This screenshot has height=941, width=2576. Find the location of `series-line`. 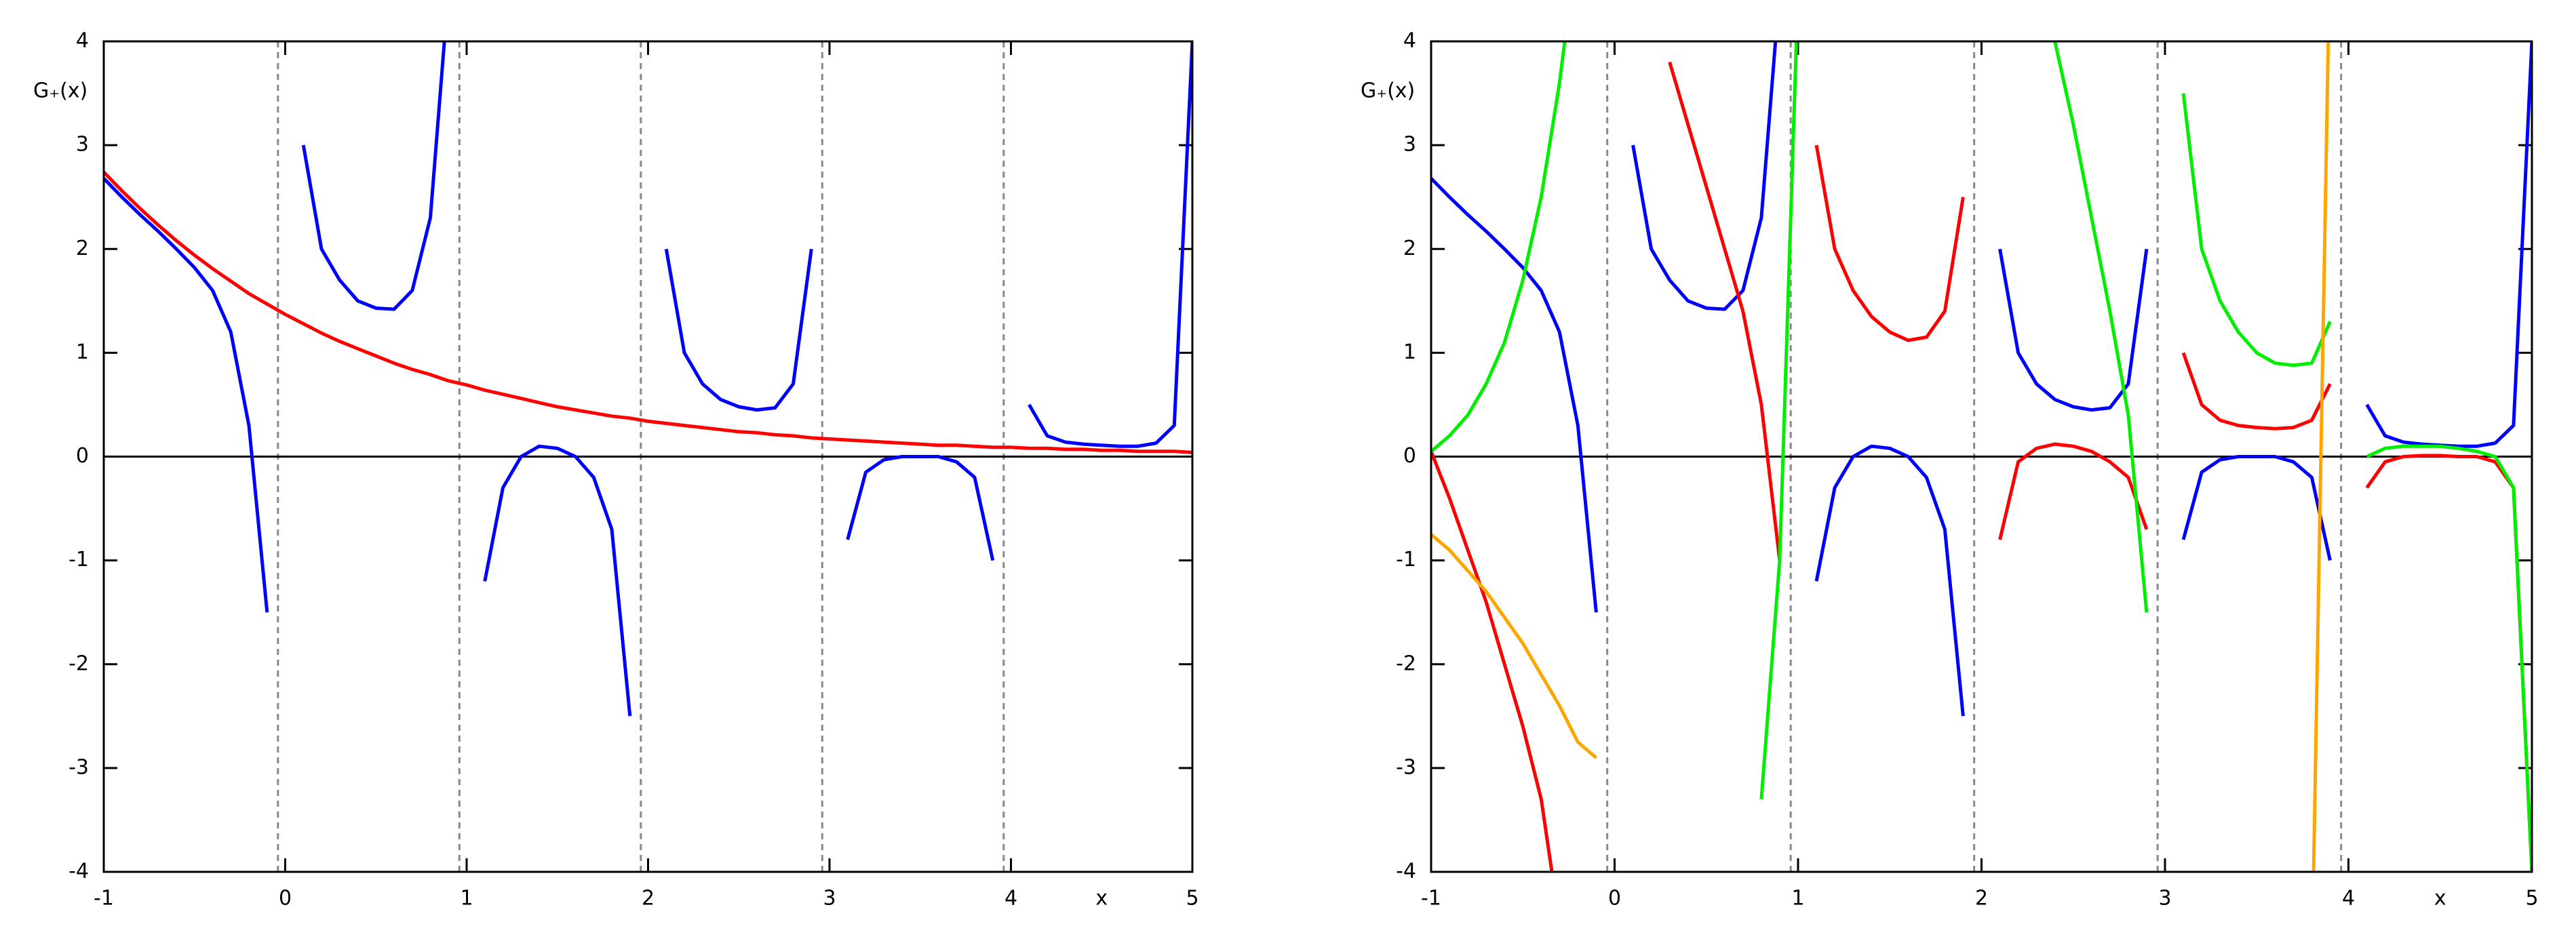

series-line is located at coordinates (648, 312).